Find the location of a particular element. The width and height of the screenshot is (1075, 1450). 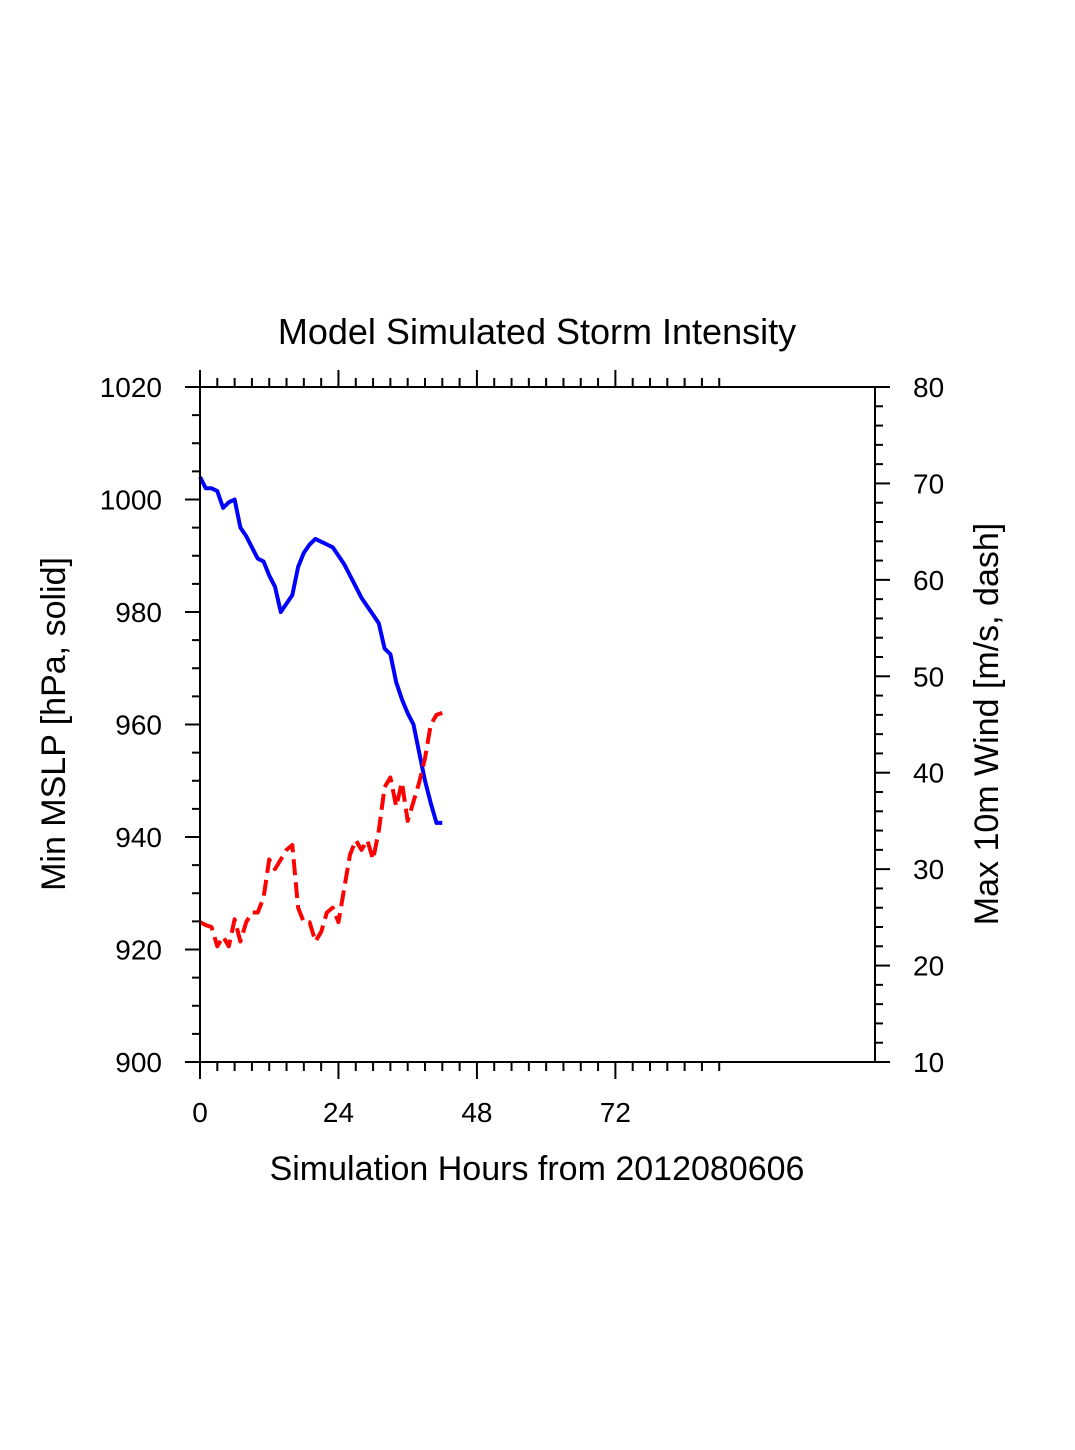

left-axis-ticks is located at coordinates (192, 724).